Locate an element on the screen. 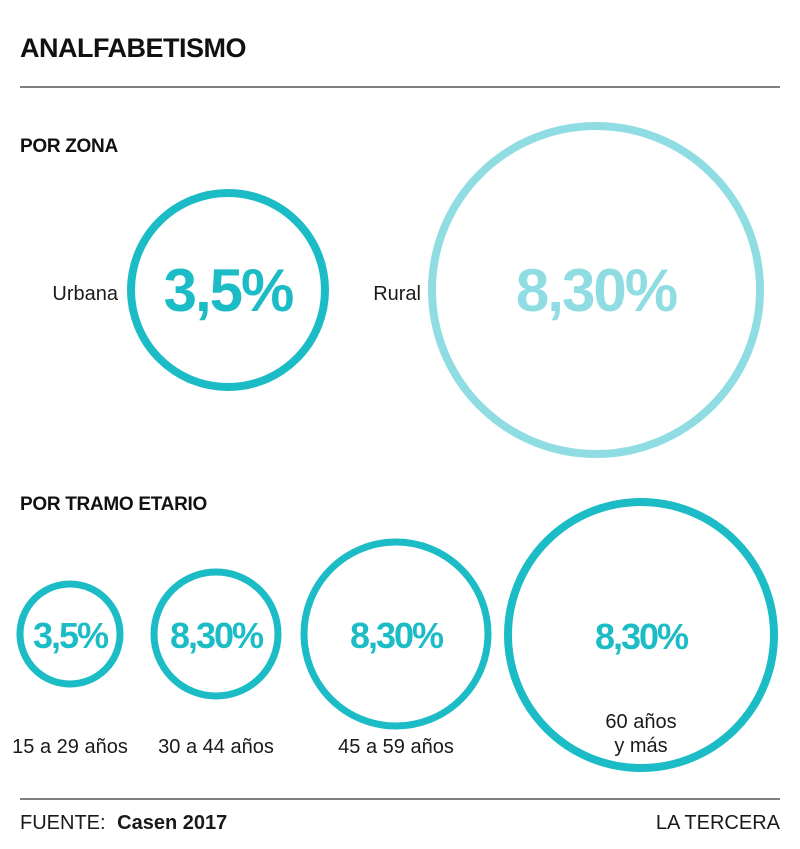  category-label-60-mas-line-1: 60 años is located at coordinates (640, 722).